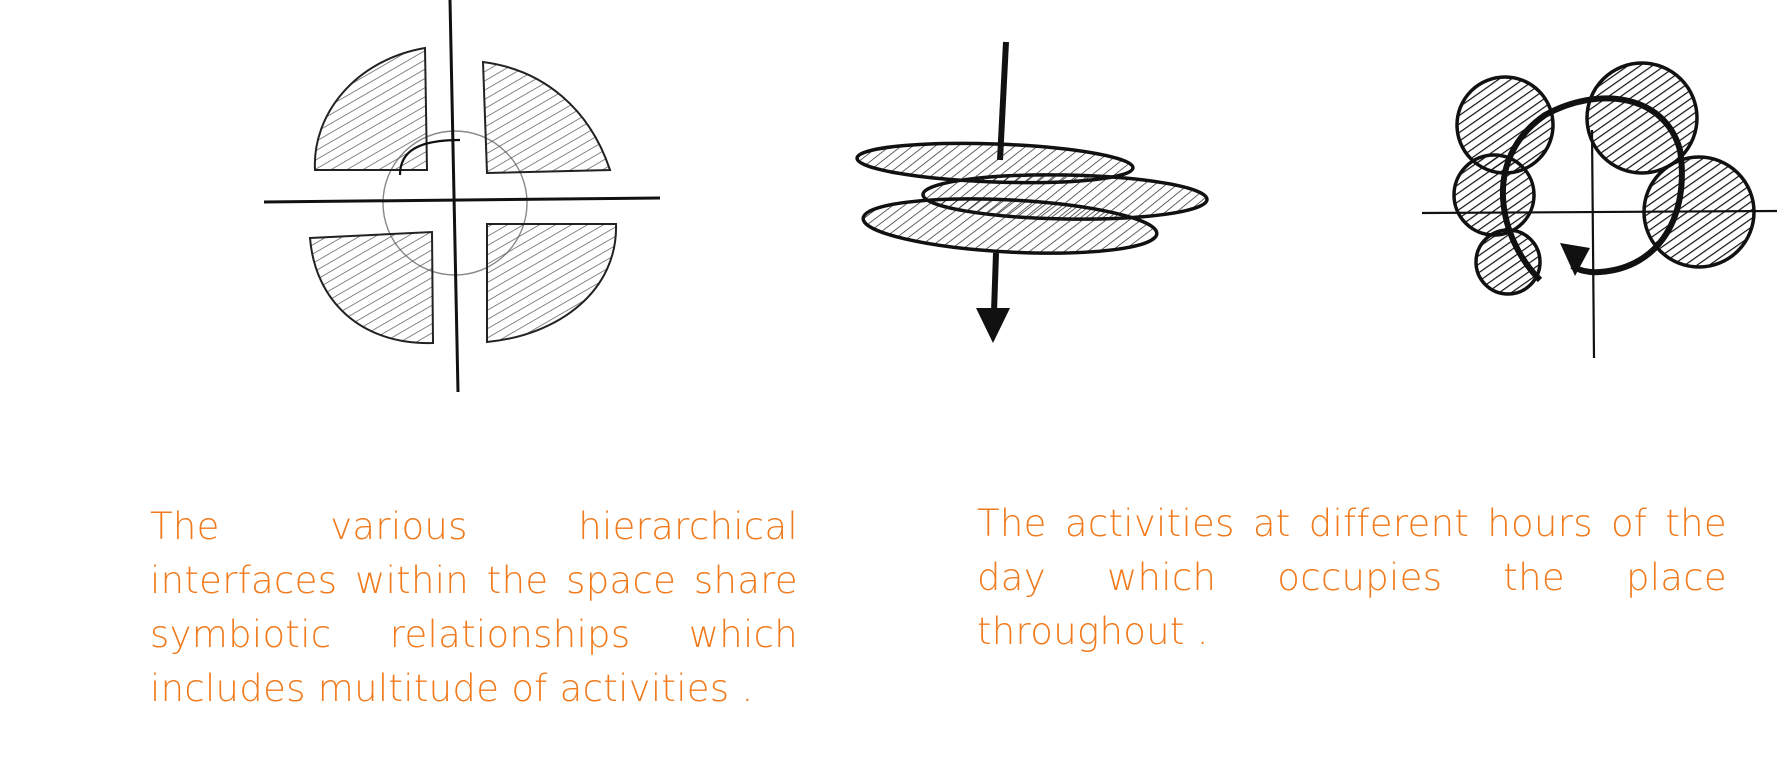  I want to click on four-quadrant-diagram-icon, so click(462, 196).